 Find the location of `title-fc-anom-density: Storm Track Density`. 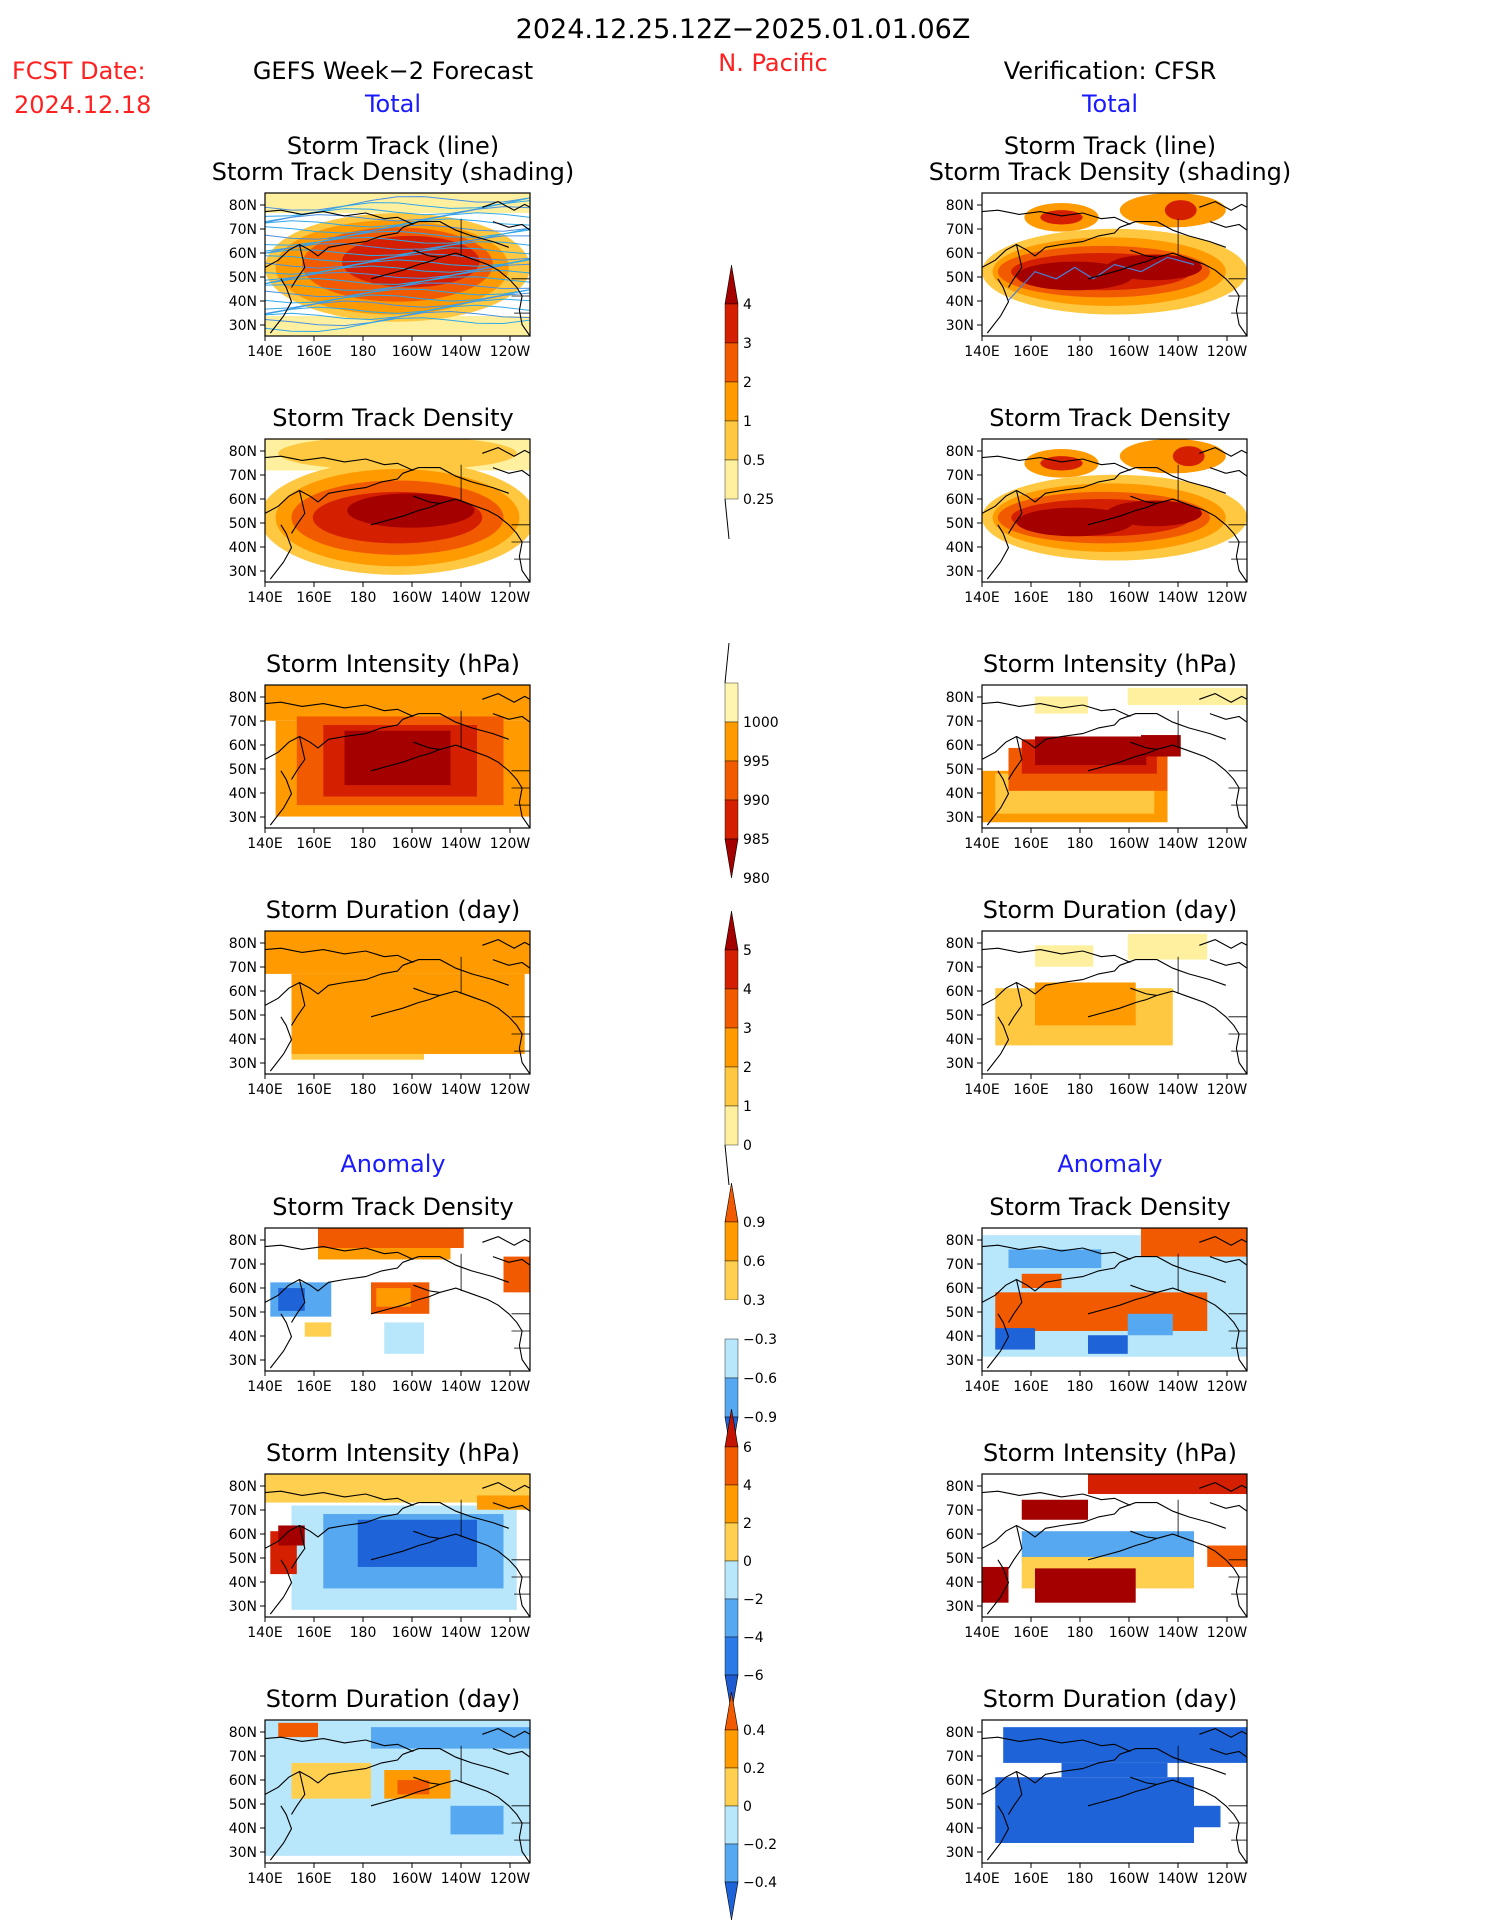

title-fc-anom-density: Storm Track Density is located at coordinates (392, 1207).